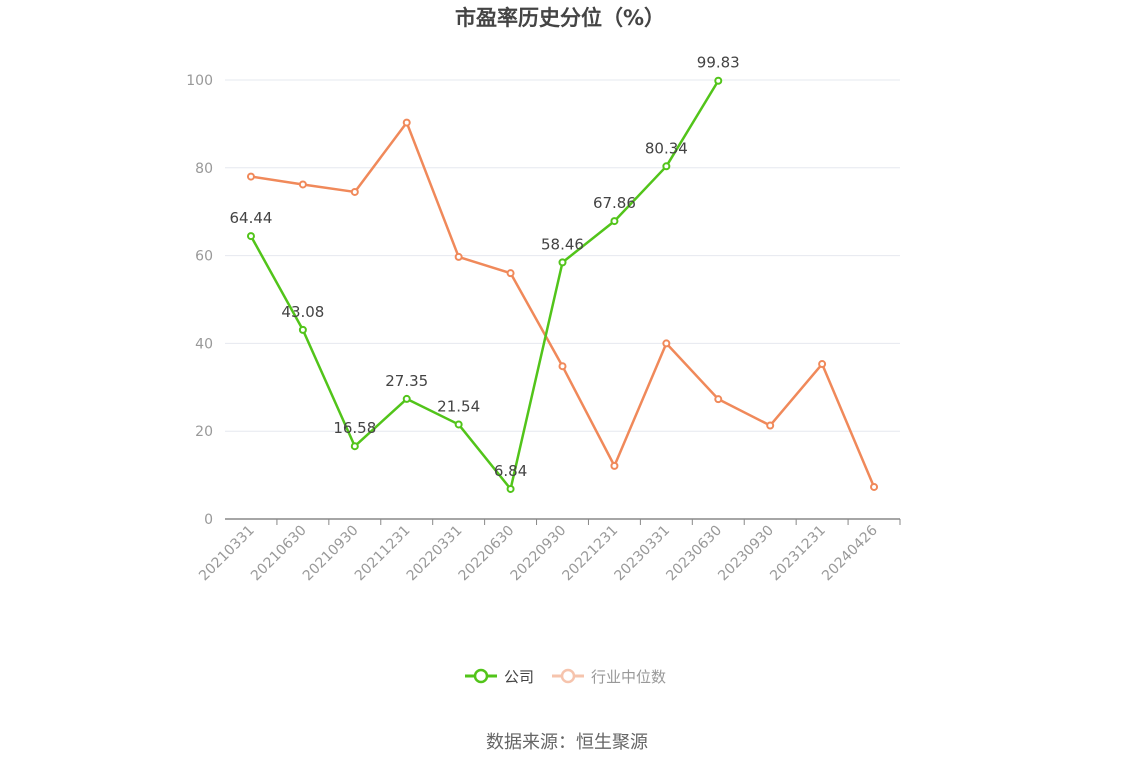 This screenshot has width=1134, height=766. Describe the element at coordinates (204, 432) in the screenshot. I see `y-tick-label: 20` at that location.